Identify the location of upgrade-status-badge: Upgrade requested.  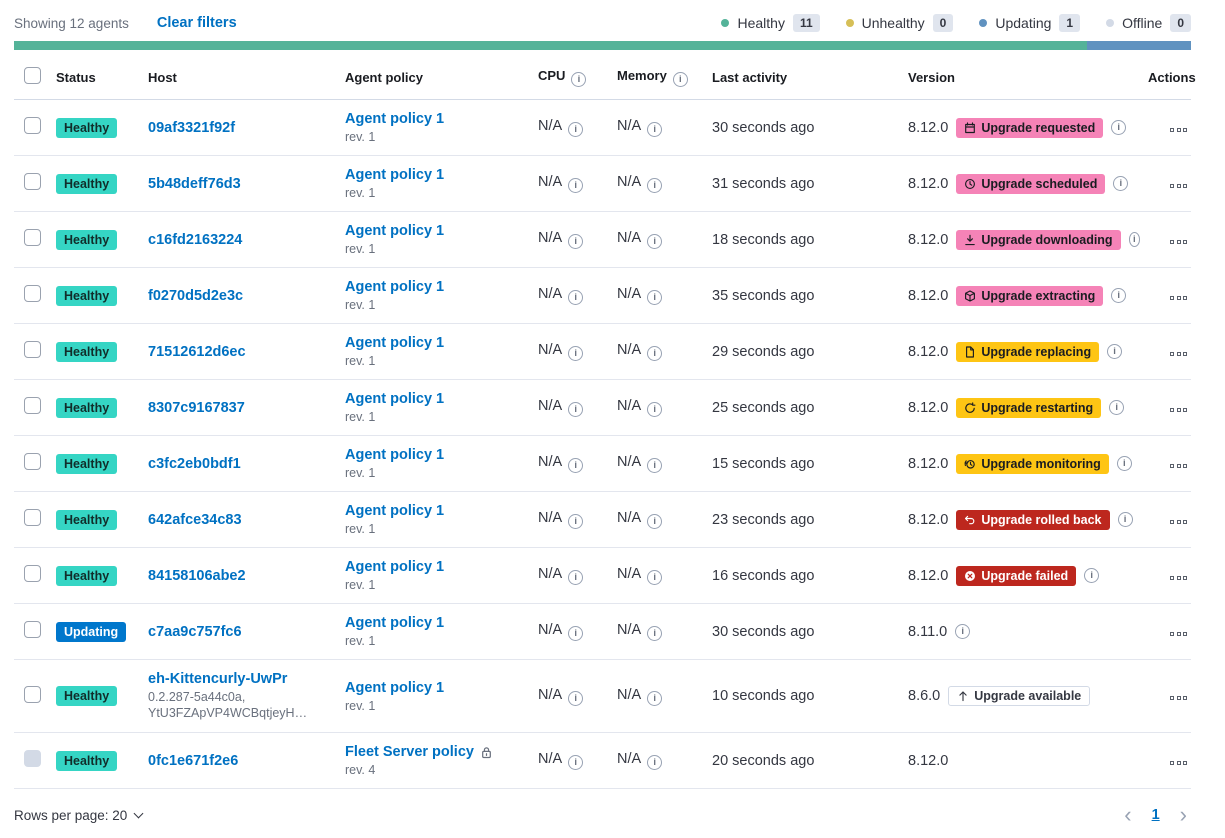
(1030, 127).